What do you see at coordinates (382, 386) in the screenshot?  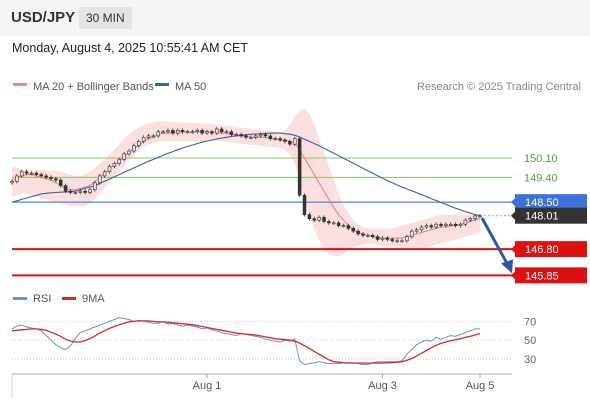 I see `x-tick-label: Aug 3` at bounding box center [382, 386].